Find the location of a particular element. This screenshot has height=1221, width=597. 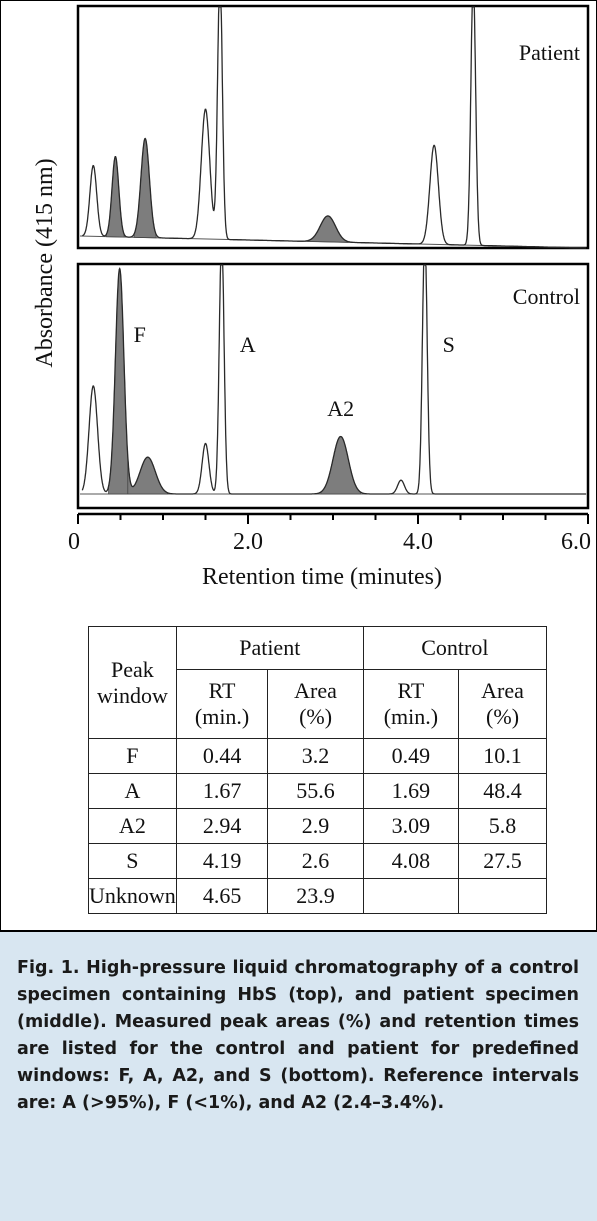

control-group-header: Control is located at coordinates (455, 648).